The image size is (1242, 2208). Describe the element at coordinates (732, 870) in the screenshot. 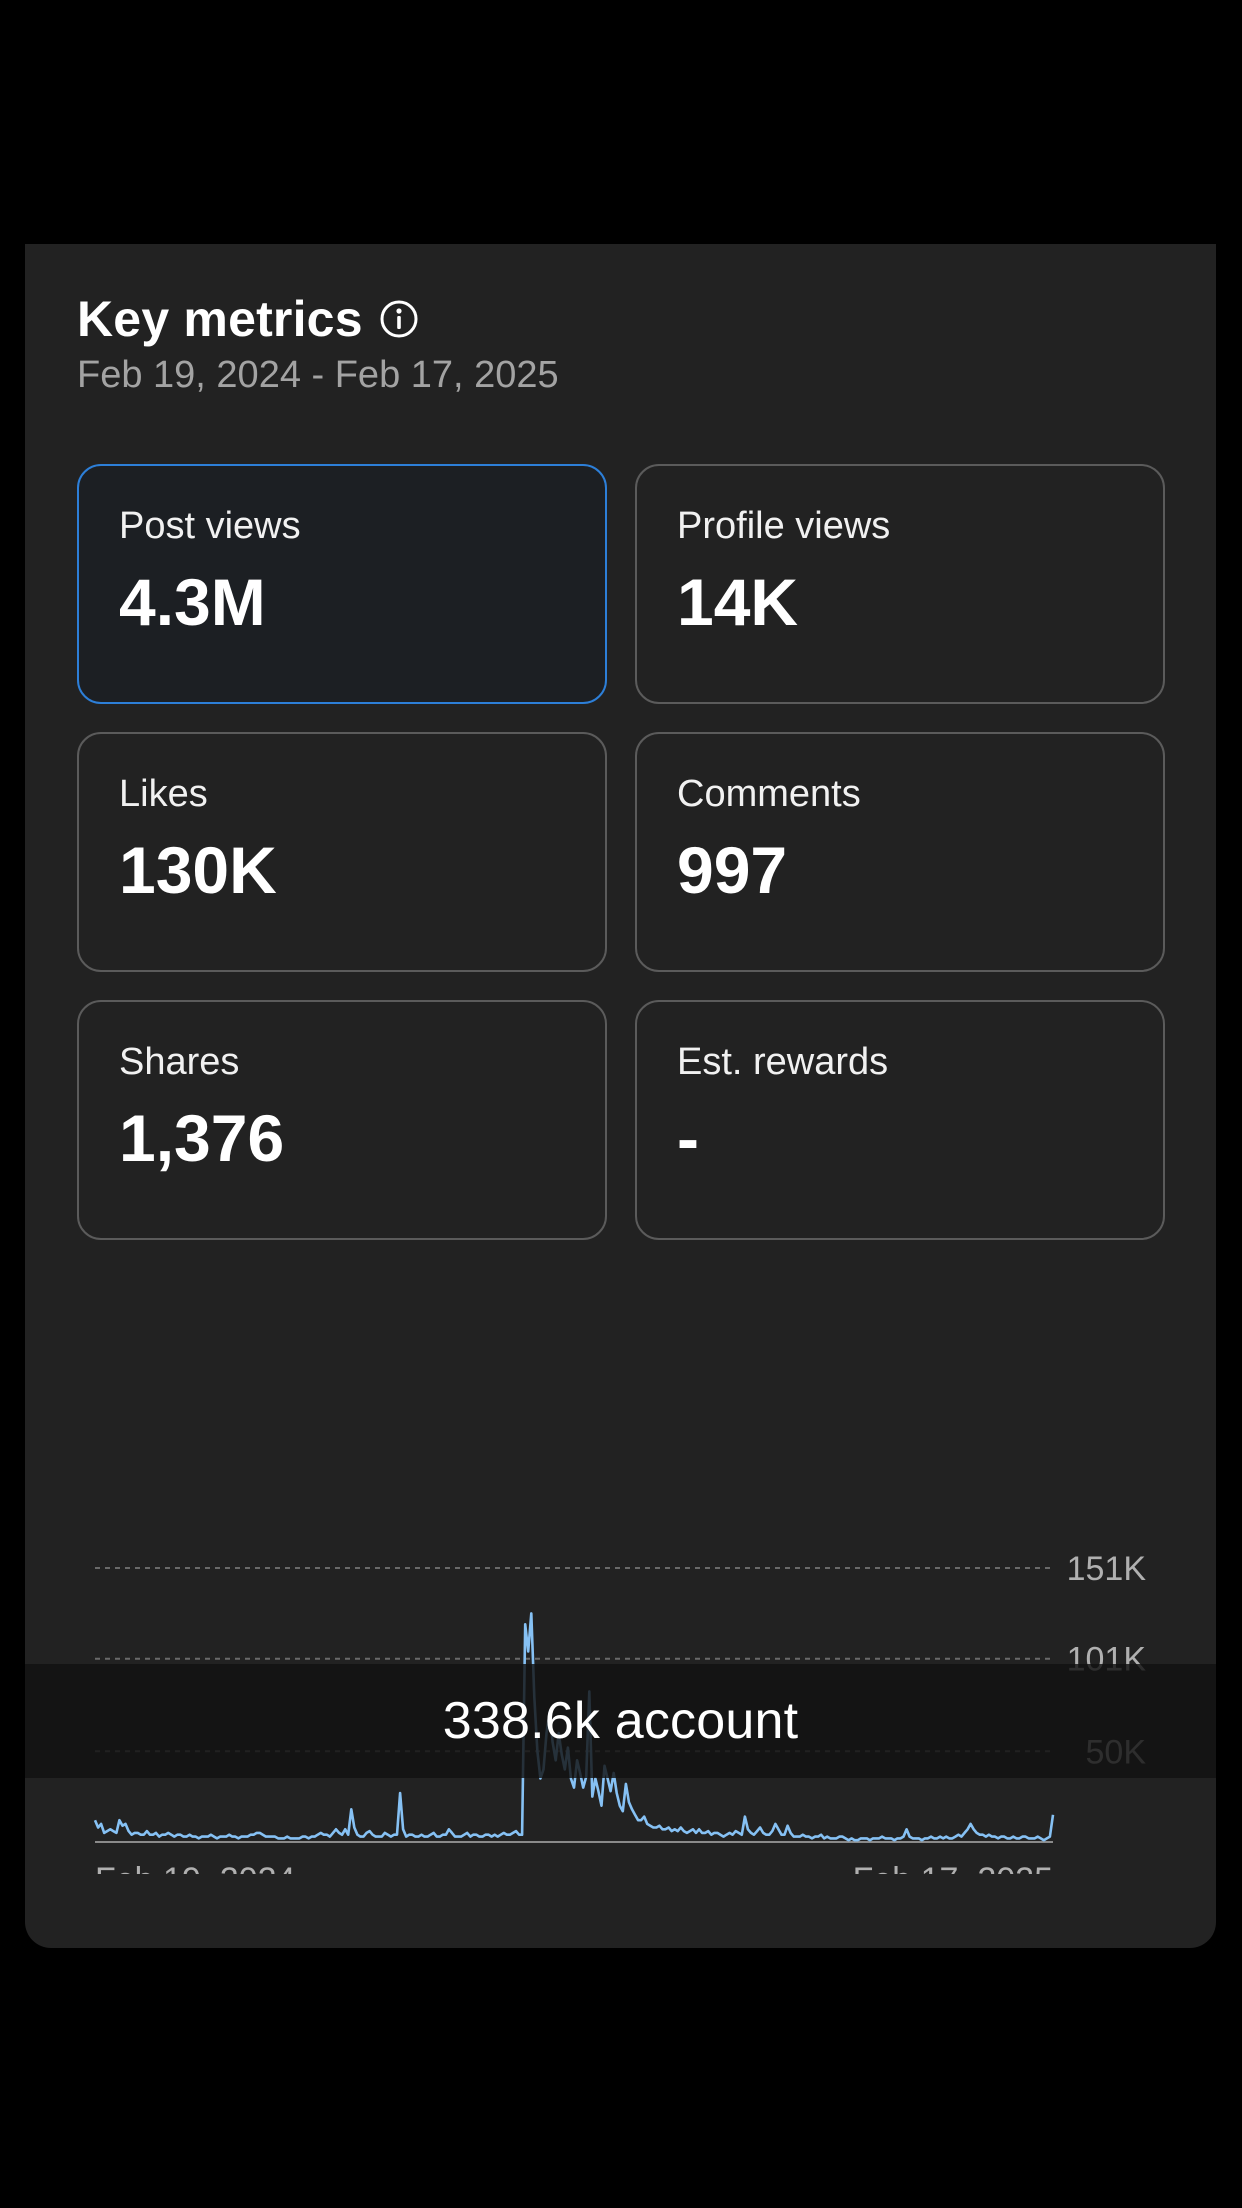

I see `metric-value: 997` at that location.